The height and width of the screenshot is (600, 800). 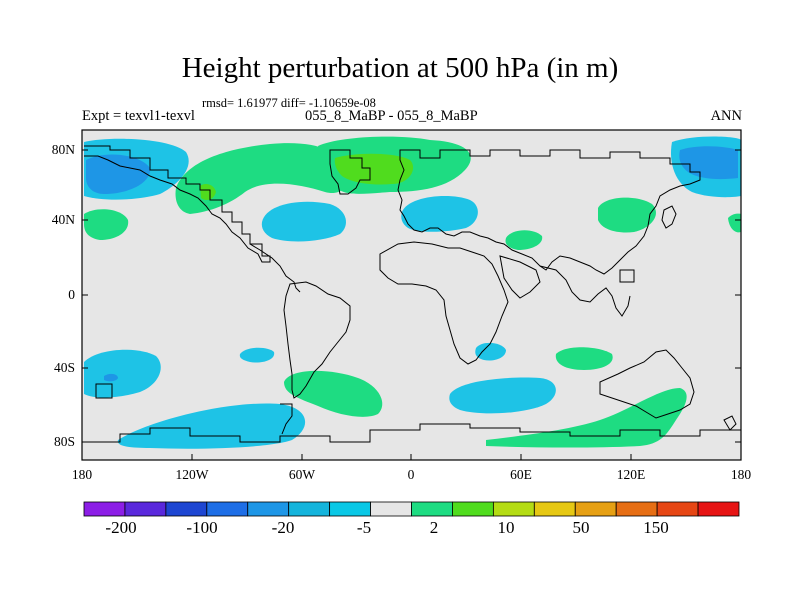 What do you see at coordinates (71, 294) in the screenshot?
I see `y-tick-label: 0` at bounding box center [71, 294].